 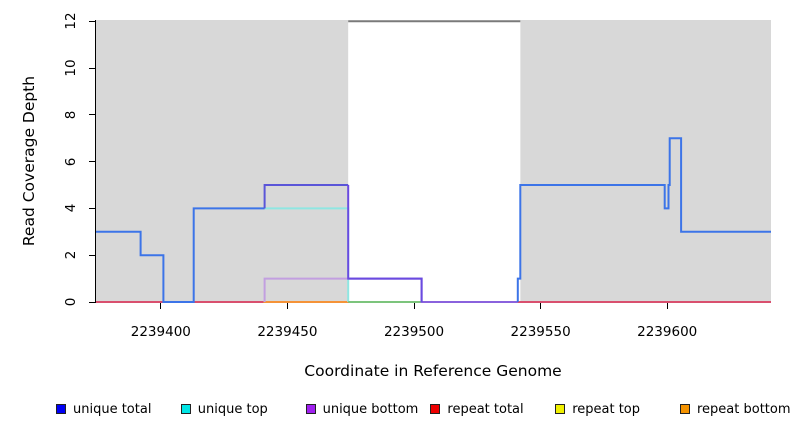 I want to click on y-tick-label: 6, so click(x=71, y=161).